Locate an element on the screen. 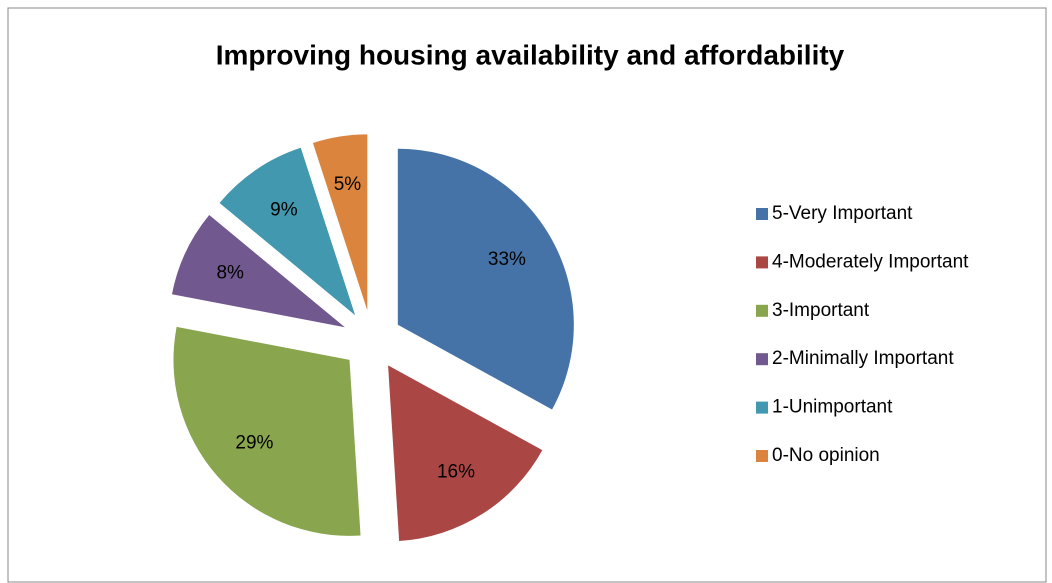 The width and height of the screenshot is (1052, 583). legend-label: 2-Minimally Important is located at coordinates (863, 358).